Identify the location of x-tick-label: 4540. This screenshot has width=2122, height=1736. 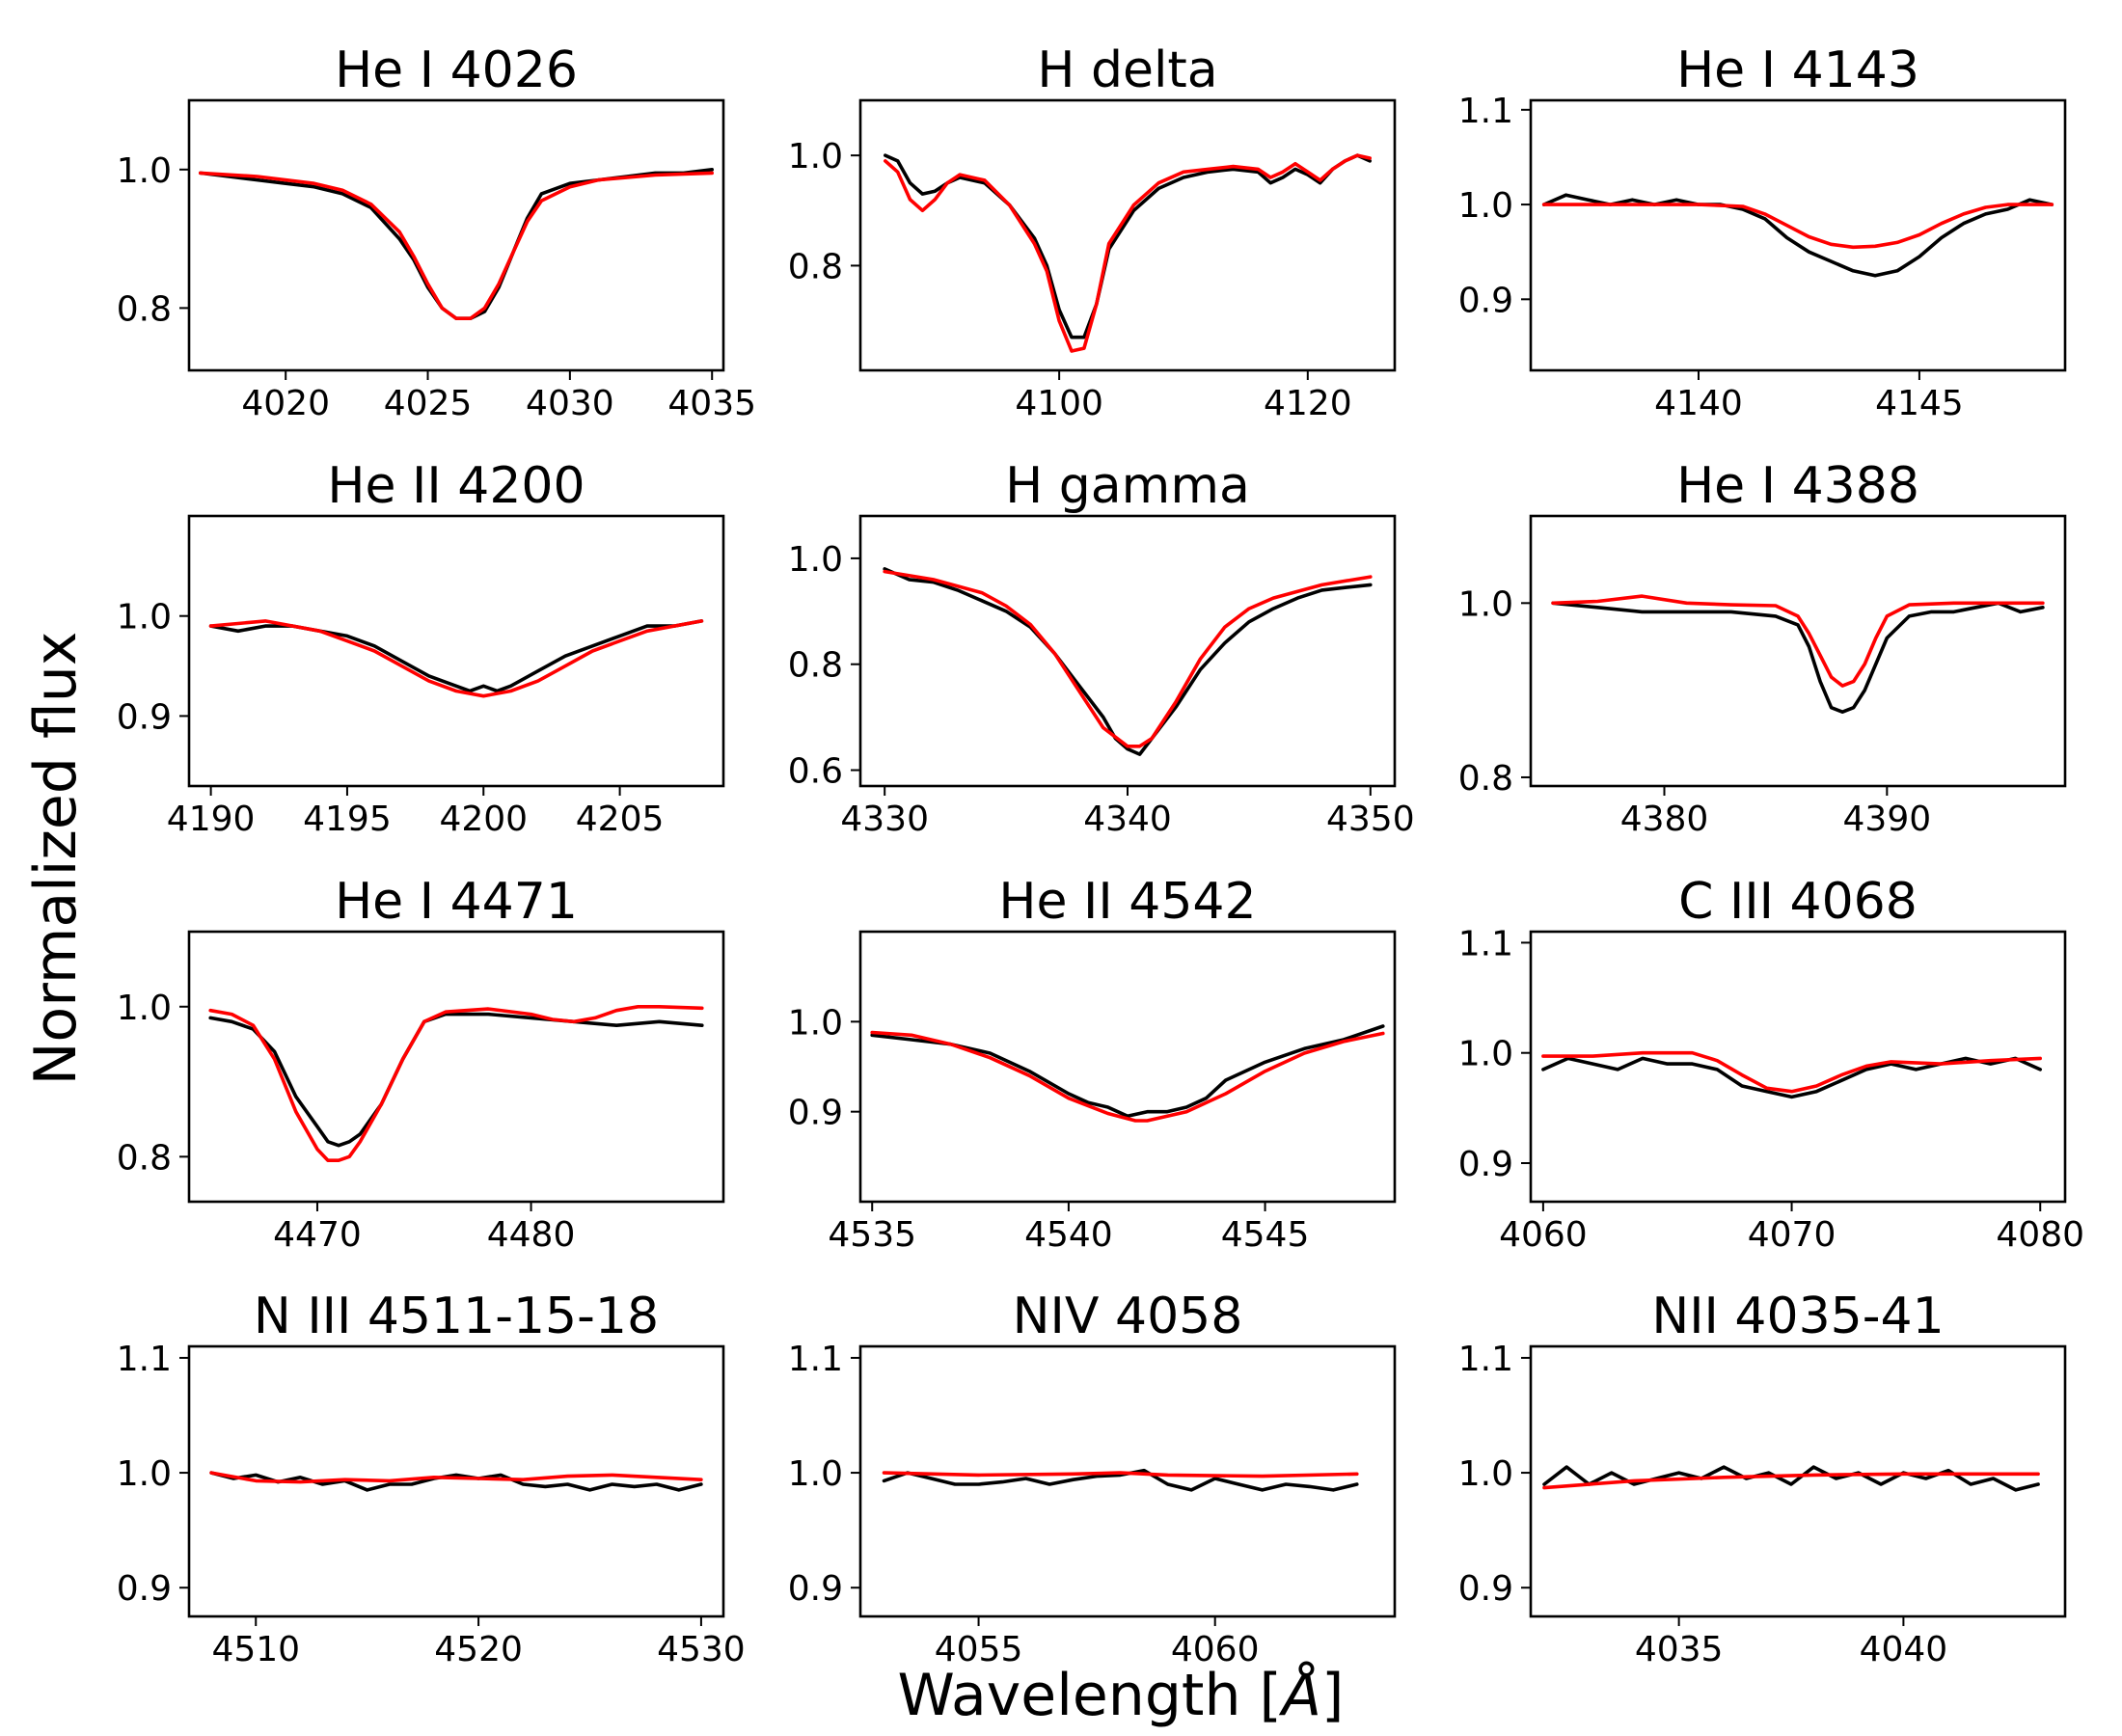
(1069, 1235).